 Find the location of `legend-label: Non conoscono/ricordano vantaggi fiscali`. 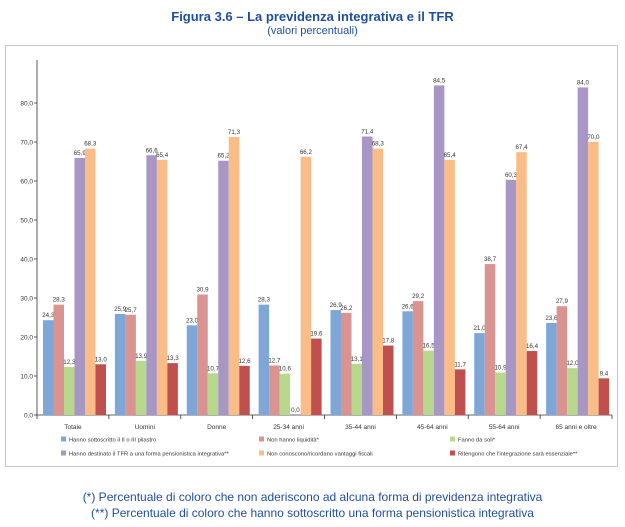

legend-label: Non conoscono/ricordano vantaggi fiscali is located at coordinates (320, 455).